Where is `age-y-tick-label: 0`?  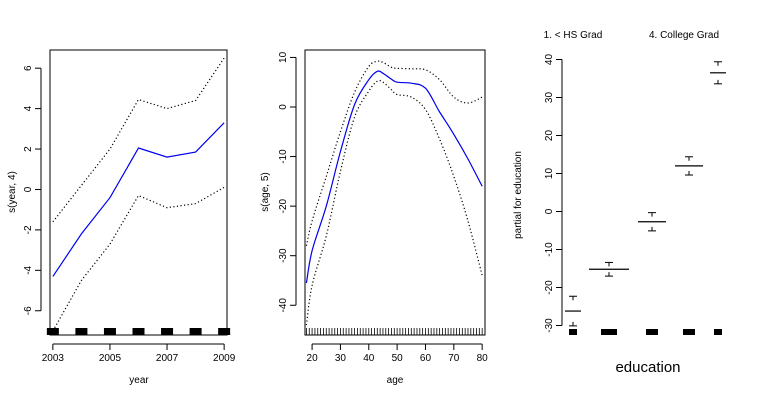 age-y-tick-label: 0 is located at coordinates (283, 107).